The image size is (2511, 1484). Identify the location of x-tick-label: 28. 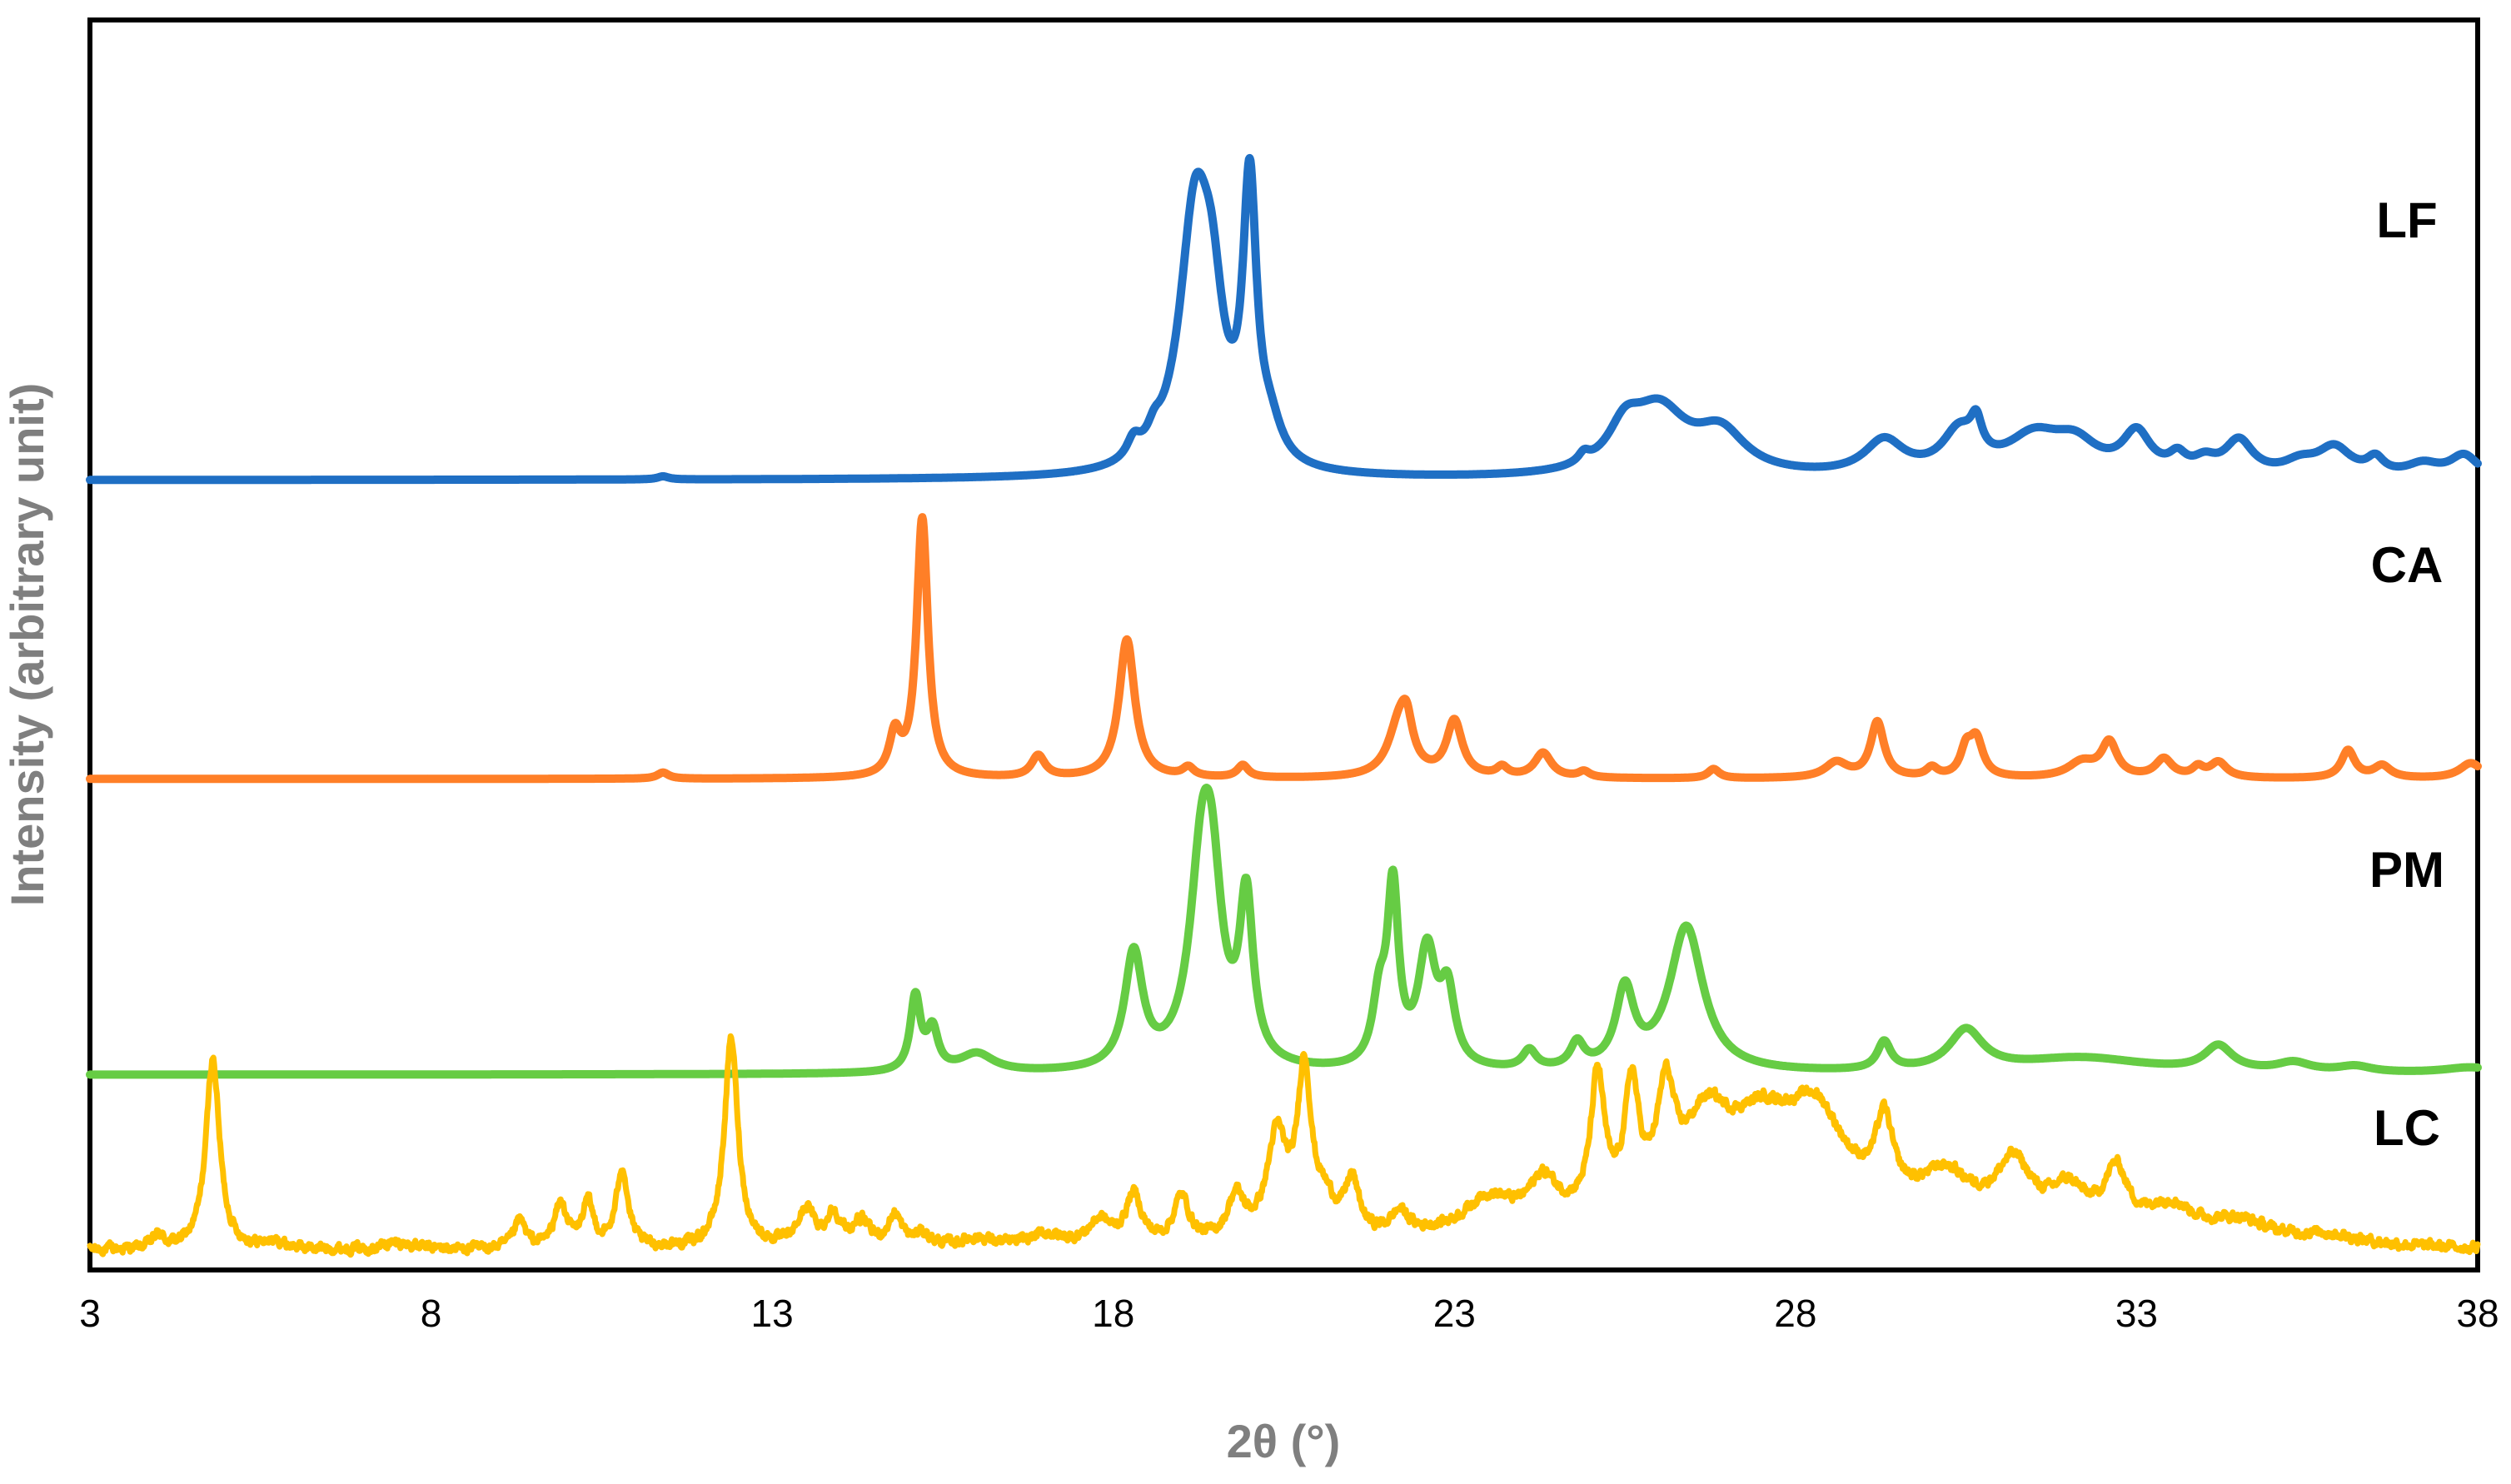
(1795, 1313).